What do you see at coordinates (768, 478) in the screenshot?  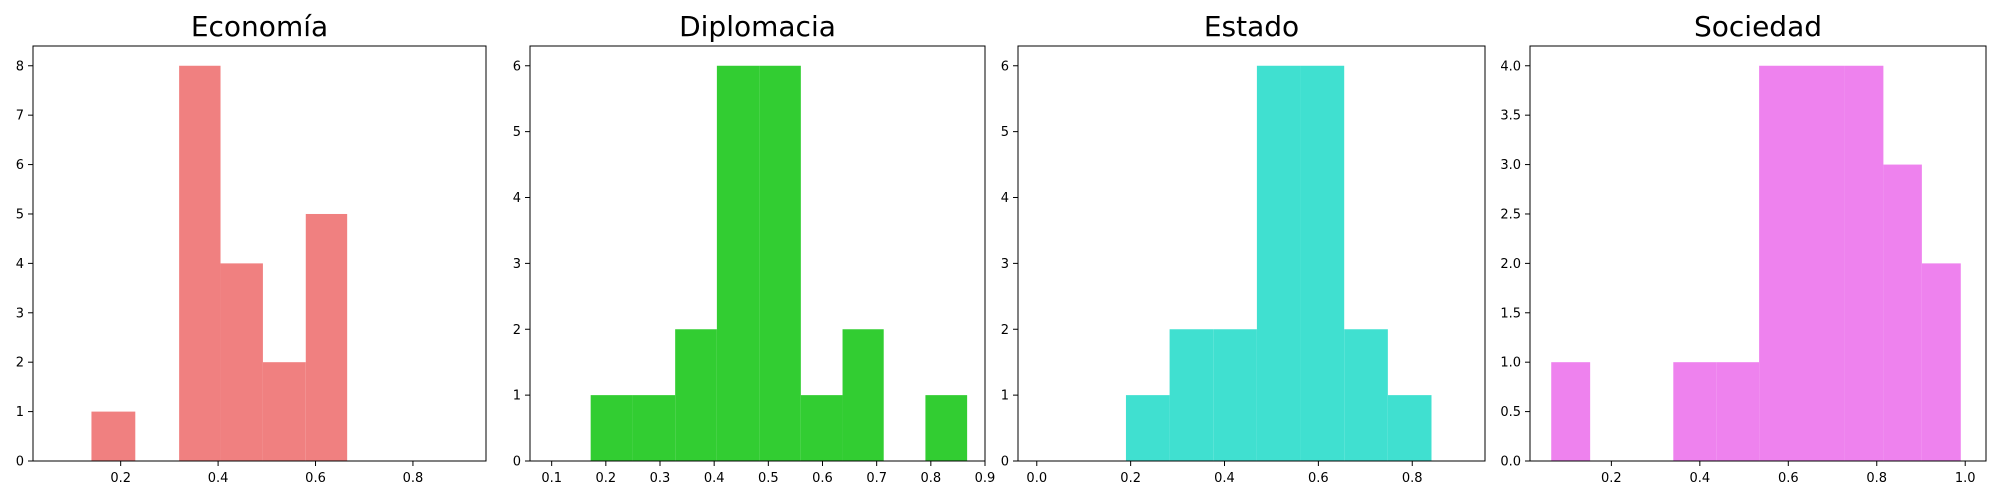 I see `x-tick-label: 0.5` at bounding box center [768, 478].